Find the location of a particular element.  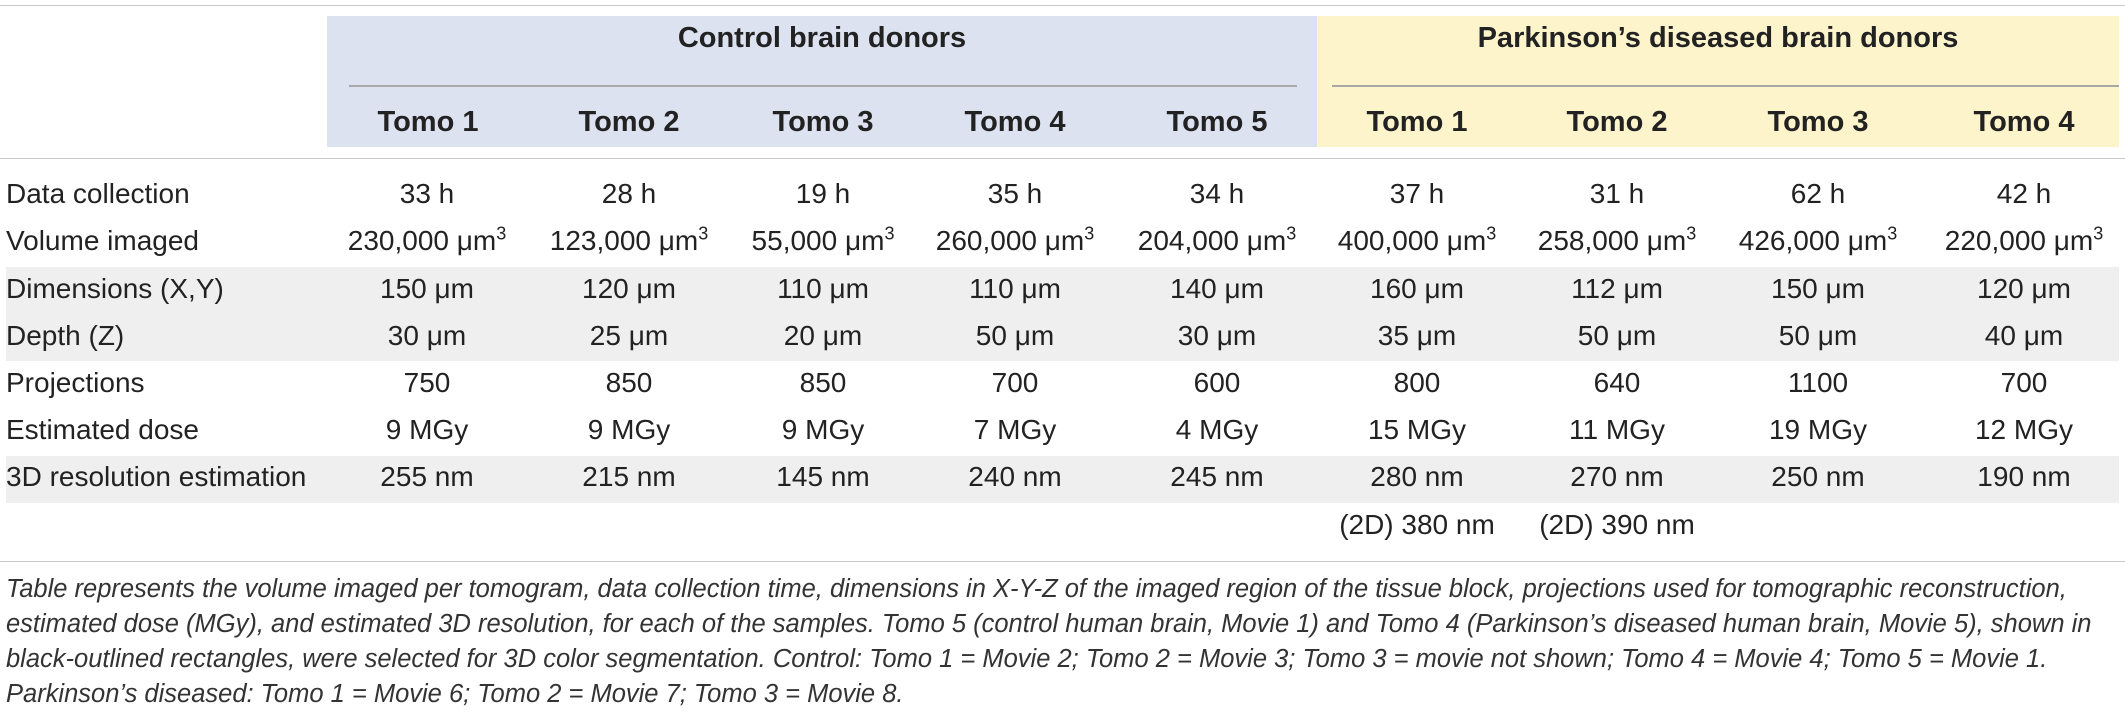

table-cell: 600 is located at coordinates (1217, 382).